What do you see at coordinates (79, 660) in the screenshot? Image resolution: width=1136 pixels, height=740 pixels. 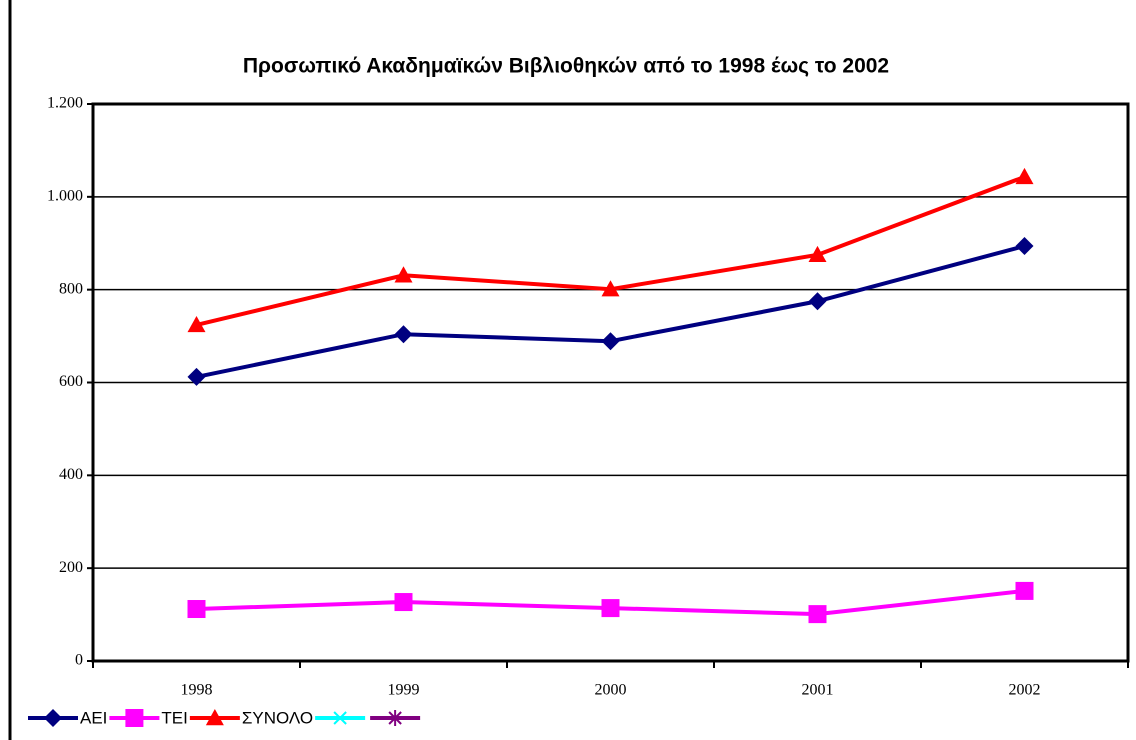 I see `y-tick-label: 0` at bounding box center [79, 660].